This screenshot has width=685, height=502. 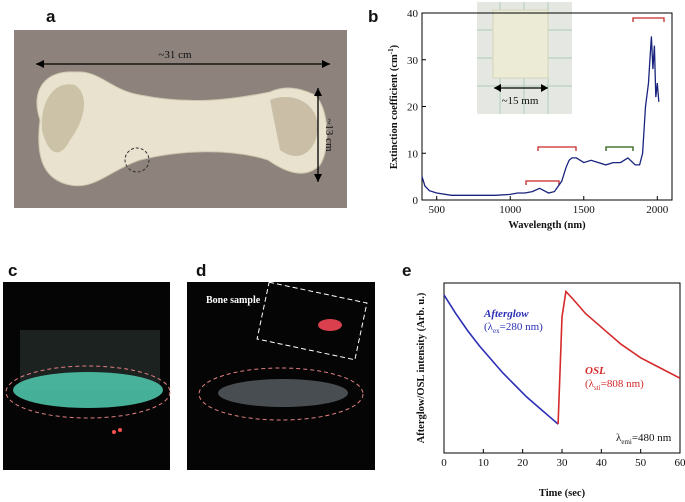 I want to click on y-tick-label: 30, so click(x=413, y=61).